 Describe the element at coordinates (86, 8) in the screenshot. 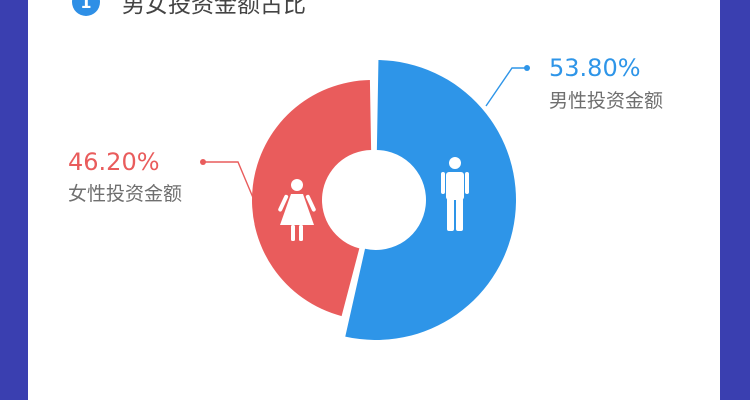

I see `step-number-badge: 1` at that location.